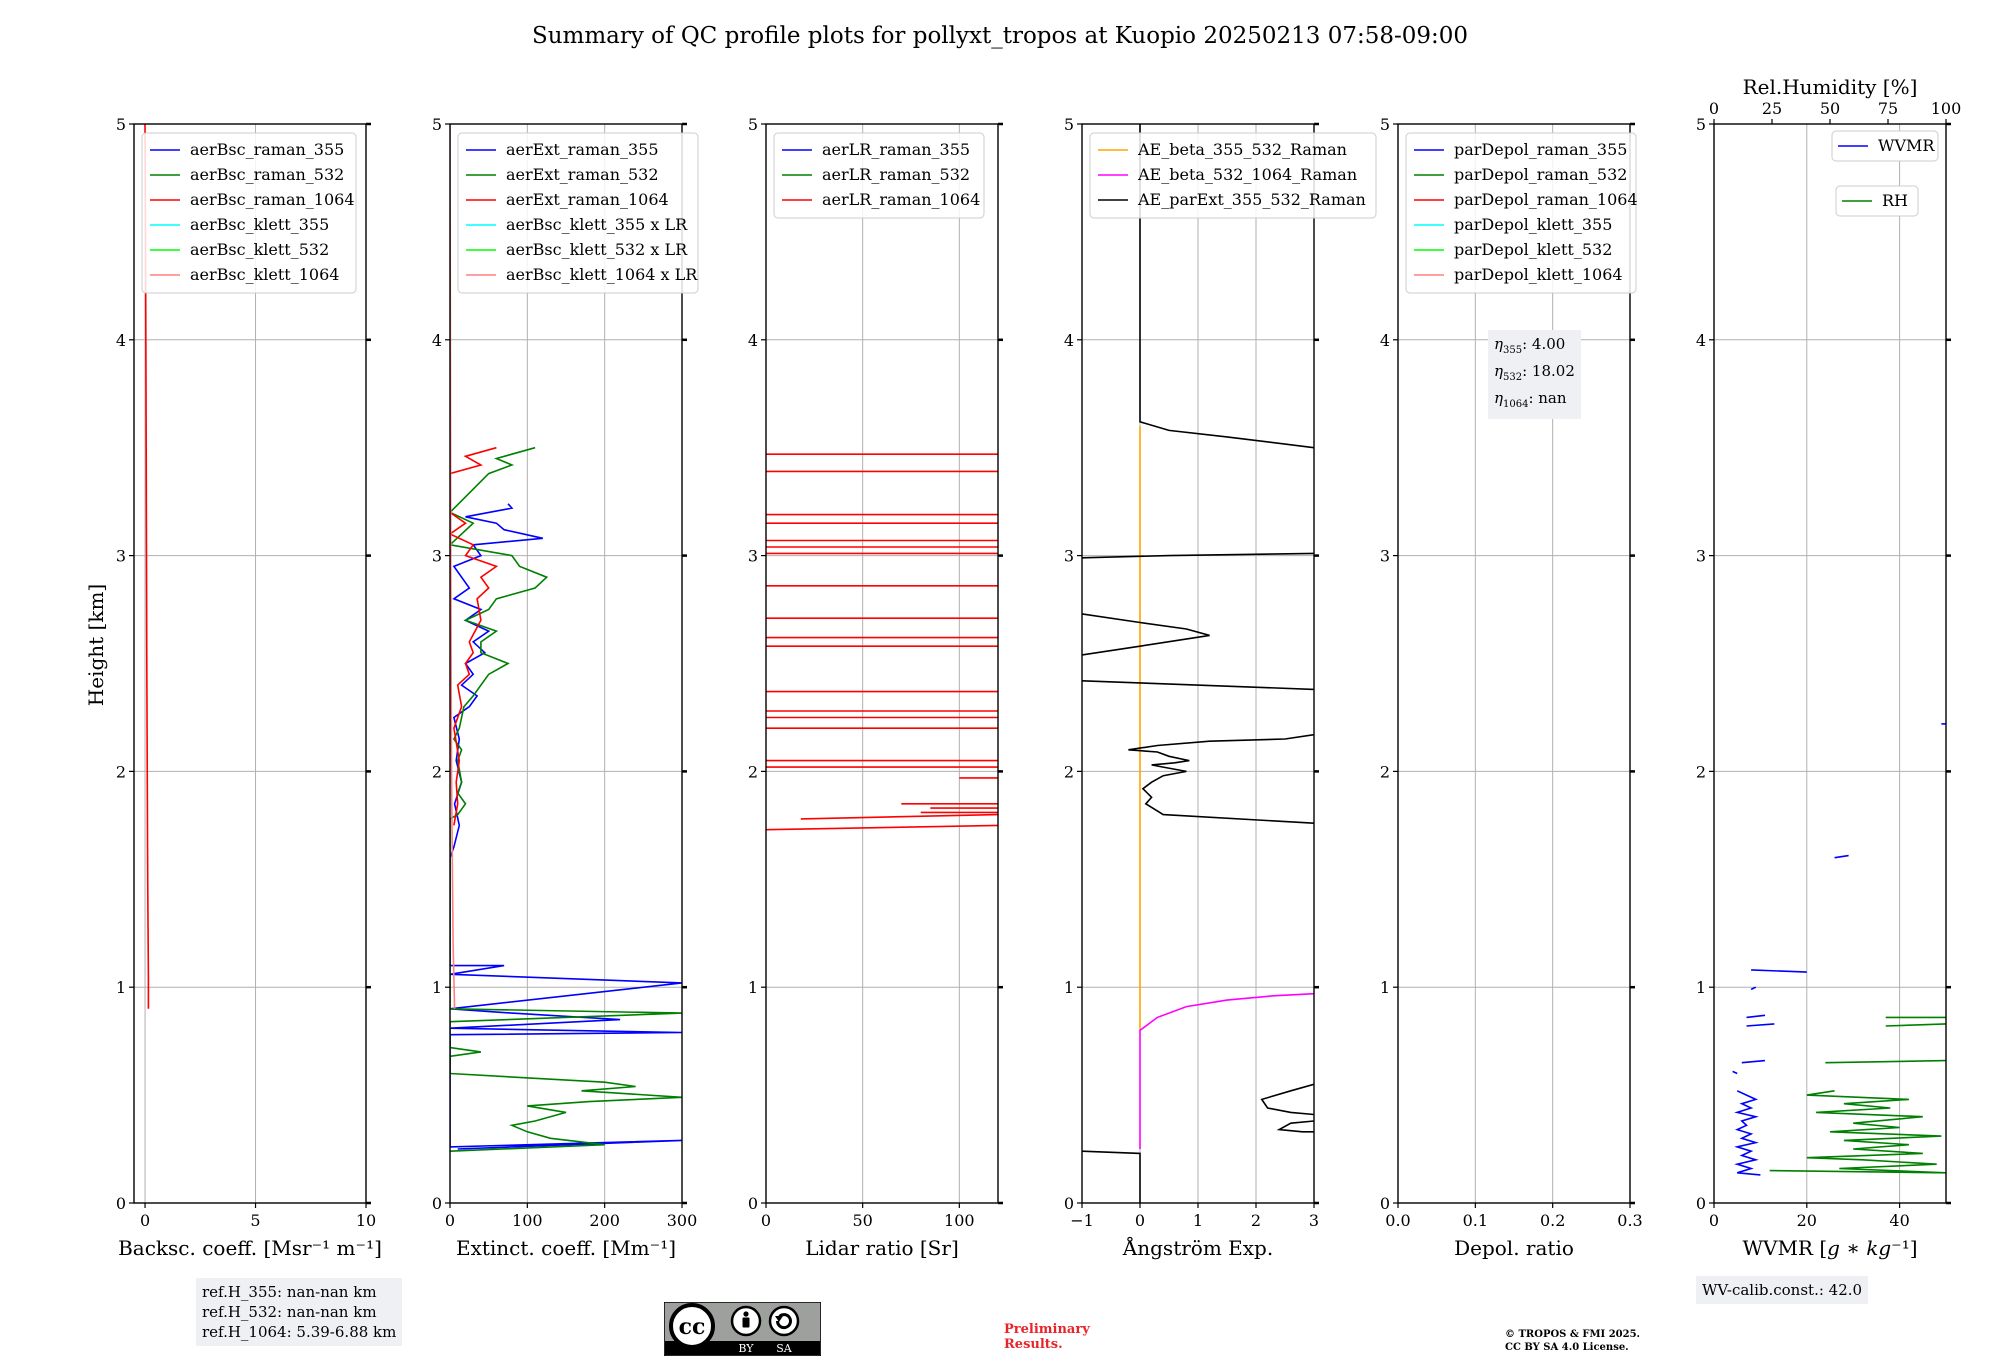  What do you see at coordinates (604, 1220) in the screenshot?
I see `x-tick-label: 200` at bounding box center [604, 1220].